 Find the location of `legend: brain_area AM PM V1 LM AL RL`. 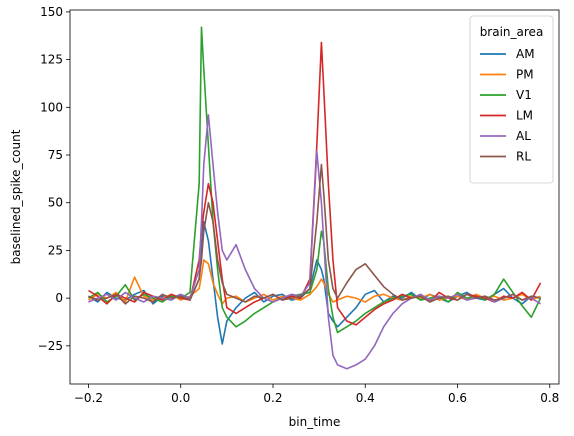

legend: brain_area AM PM V1 LM AL RL is located at coordinates (511, 99).